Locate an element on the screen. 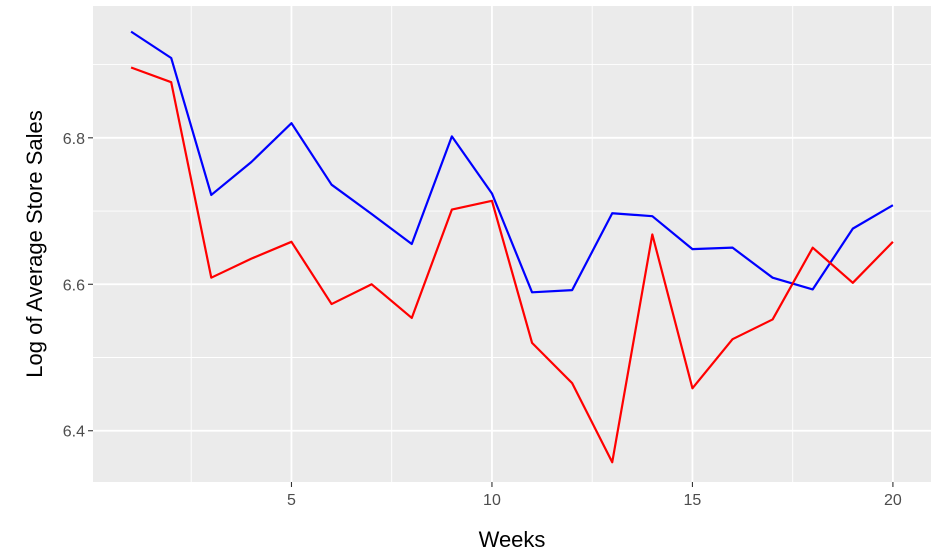  y-tick-label: 6.4 is located at coordinates (74, 432).